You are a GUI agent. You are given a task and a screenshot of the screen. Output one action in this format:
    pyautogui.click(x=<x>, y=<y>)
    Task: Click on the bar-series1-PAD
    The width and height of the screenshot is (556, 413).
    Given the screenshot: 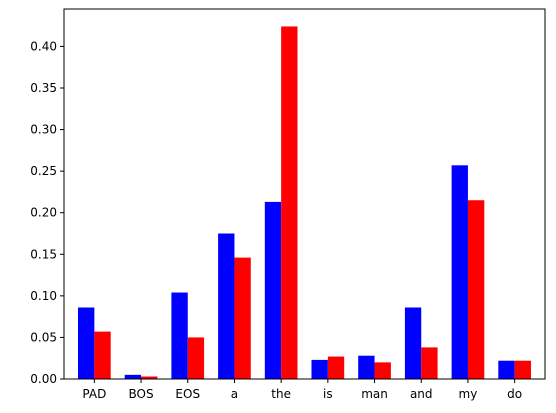 What is the action you would take?
    pyautogui.click(x=86, y=343)
    